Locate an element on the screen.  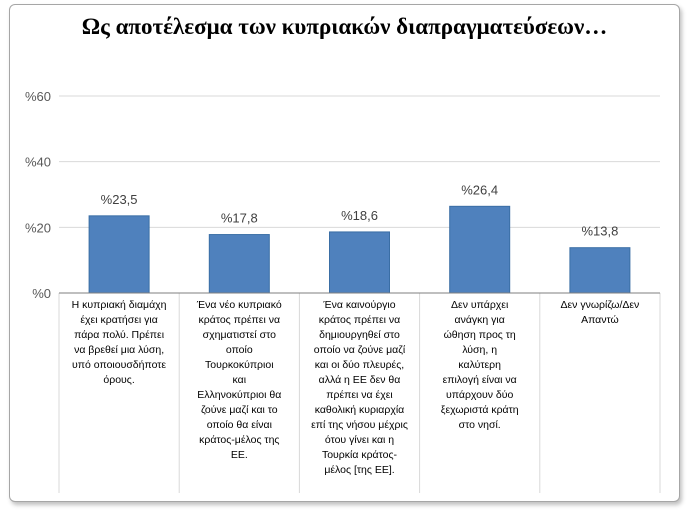
category-label-line: υπό οποιουσδήποτε is located at coordinates (119, 365).